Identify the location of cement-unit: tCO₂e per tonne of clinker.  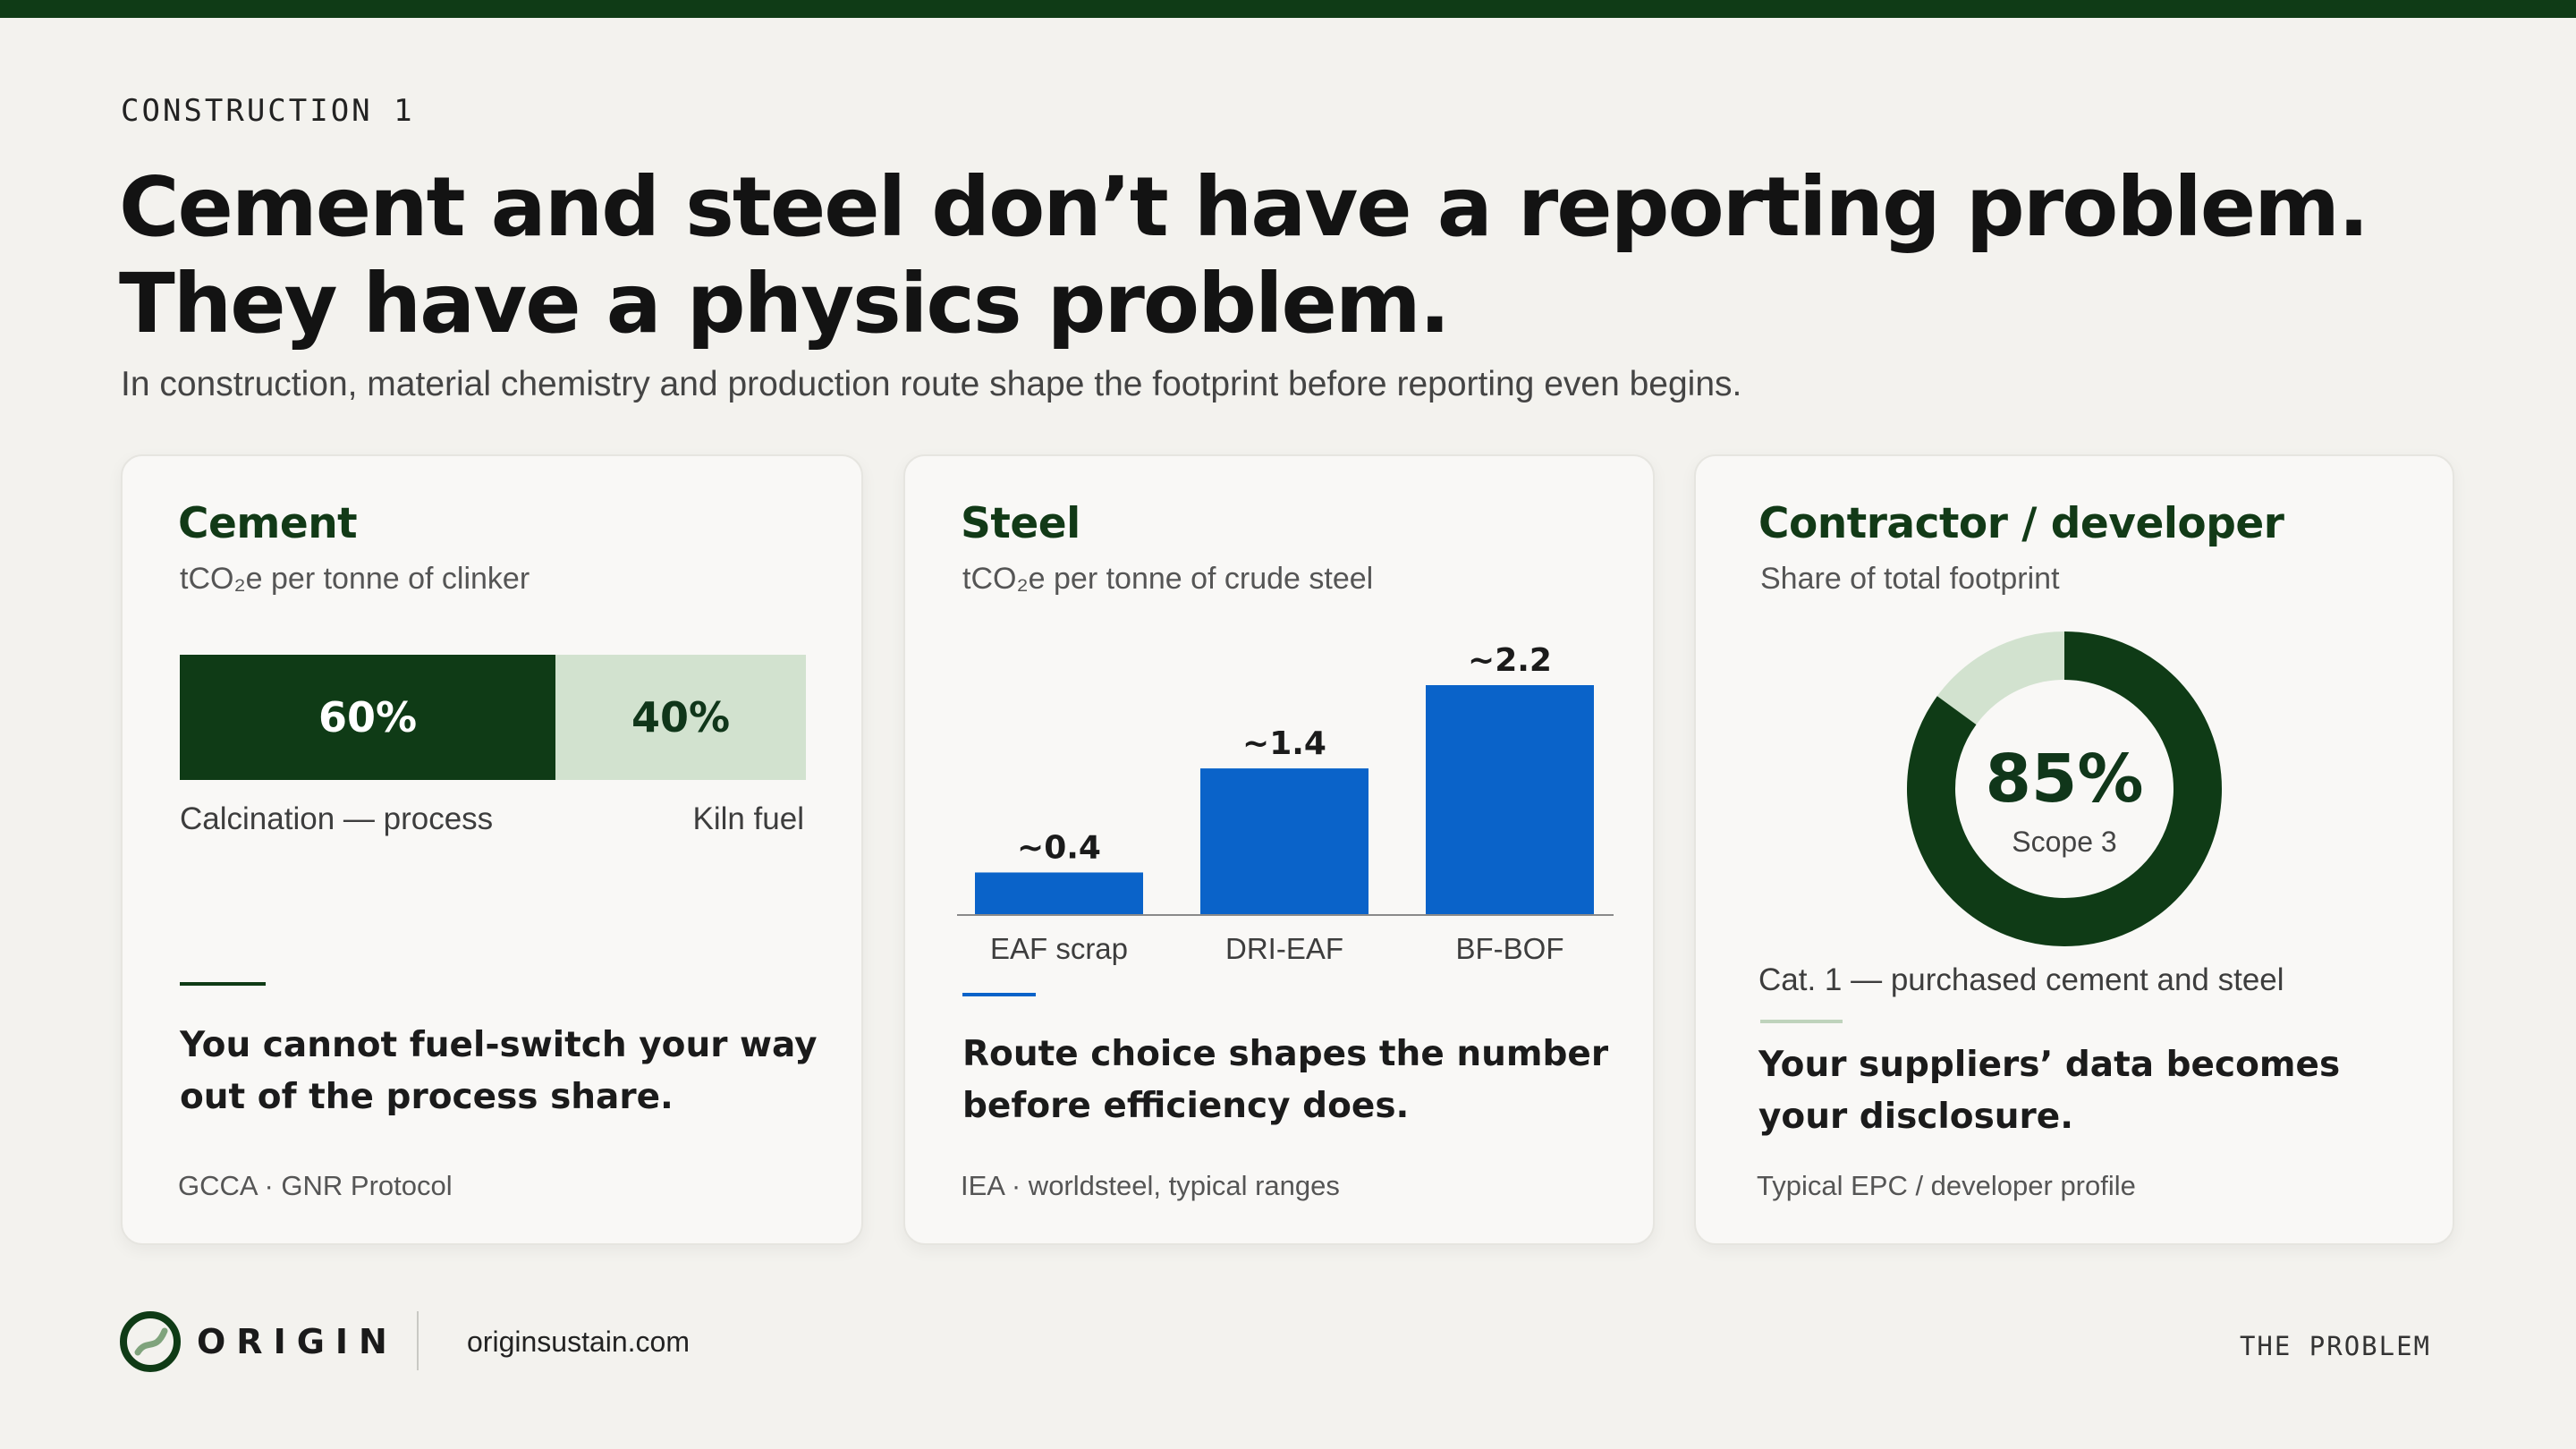
(355, 579).